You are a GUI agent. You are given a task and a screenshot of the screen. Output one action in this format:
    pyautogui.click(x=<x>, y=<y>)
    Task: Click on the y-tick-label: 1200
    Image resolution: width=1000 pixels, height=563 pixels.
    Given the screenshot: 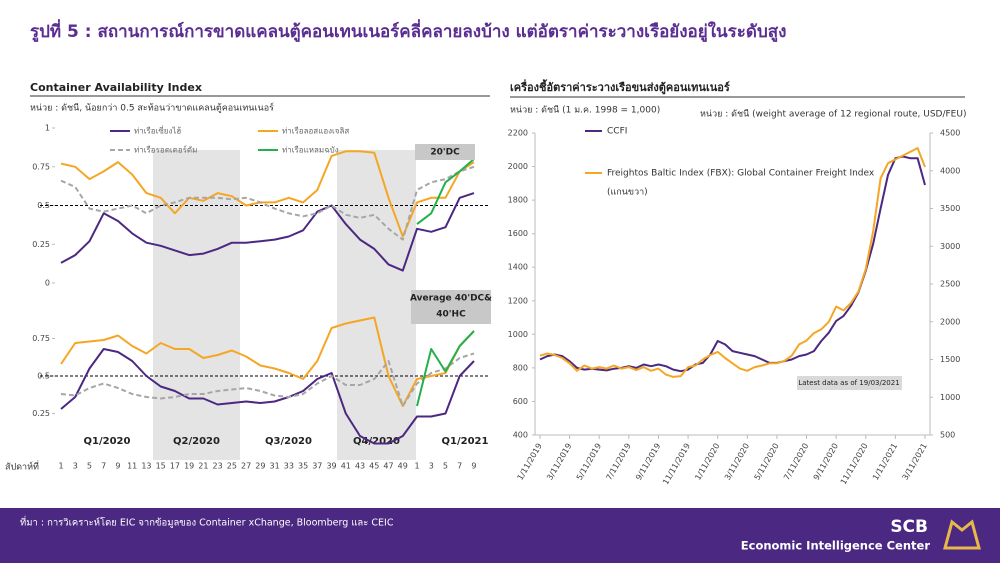 What is the action you would take?
    pyautogui.click(x=518, y=300)
    